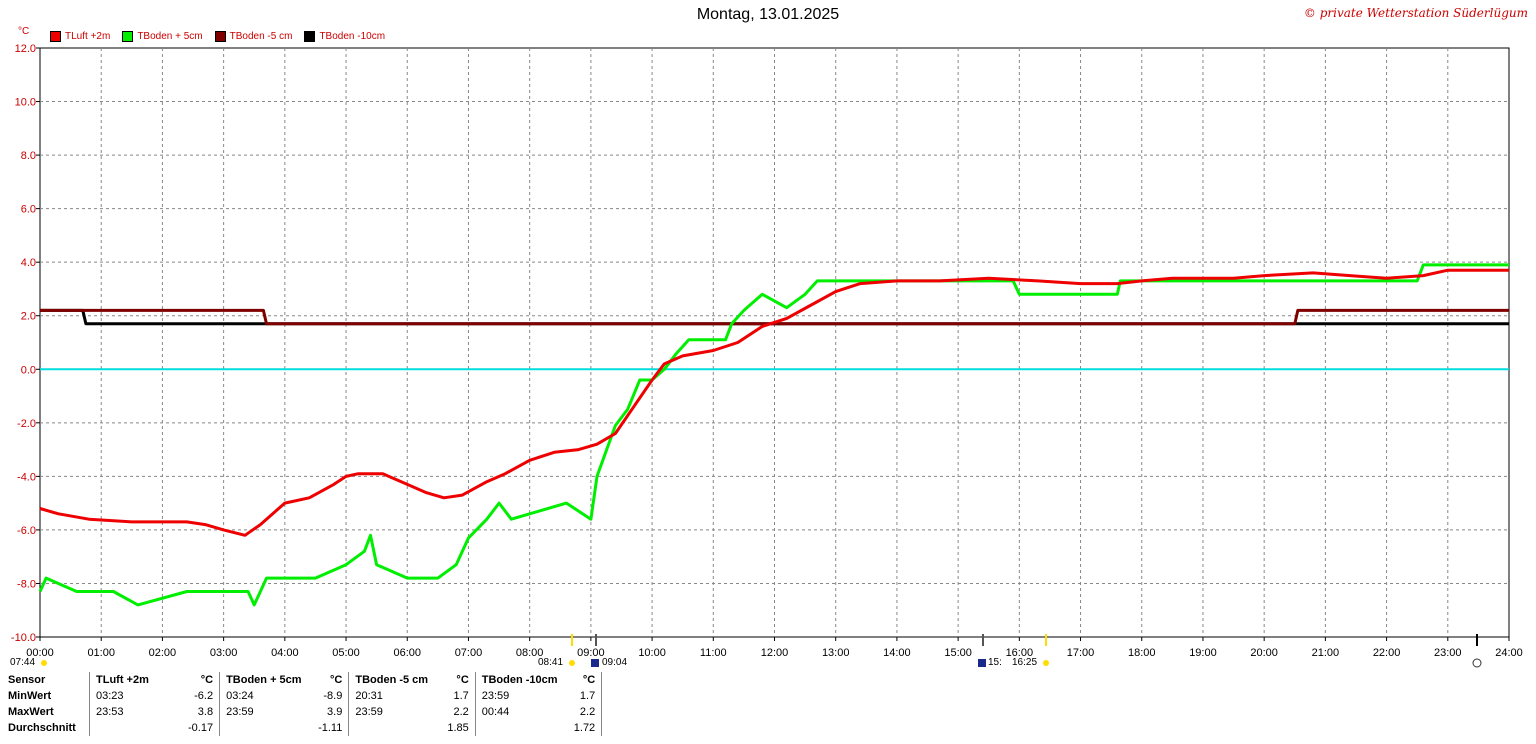  What do you see at coordinates (135, 696) in the screenshot?
I see `stats-cell: 03:23` at bounding box center [135, 696].